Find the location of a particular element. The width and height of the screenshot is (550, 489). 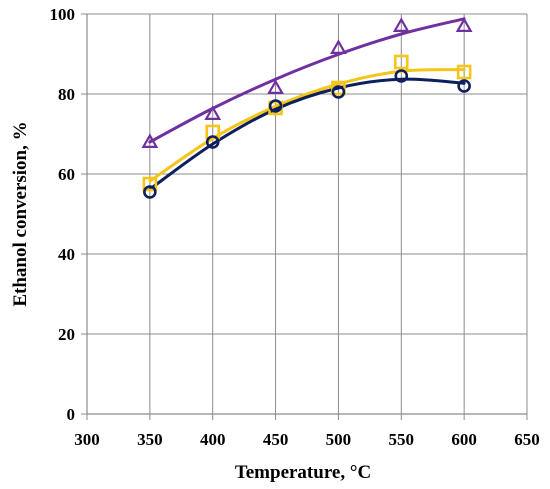

x-tick-label: 650 is located at coordinates (527, 439).